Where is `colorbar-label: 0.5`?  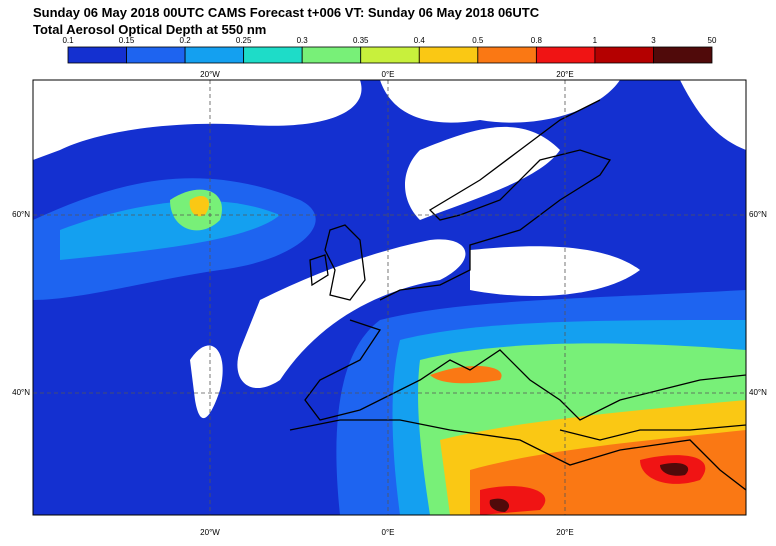 colorbar-label: 0.5 is located at coordinates (478, 40).